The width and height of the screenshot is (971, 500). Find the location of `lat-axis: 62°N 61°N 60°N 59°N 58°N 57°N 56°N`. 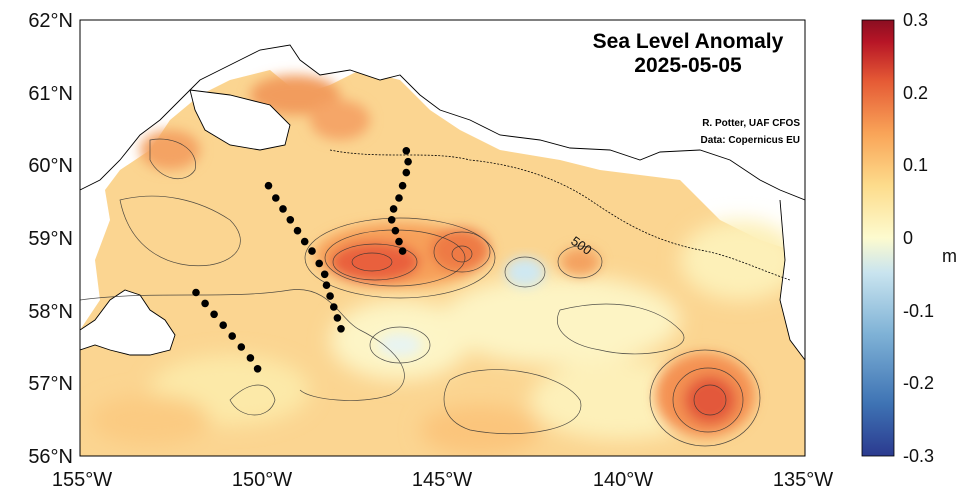

lat-axis: 62°N 61°N 60°N 59°N 58°N 57°N 56°N is located at coordinates (50, 239).